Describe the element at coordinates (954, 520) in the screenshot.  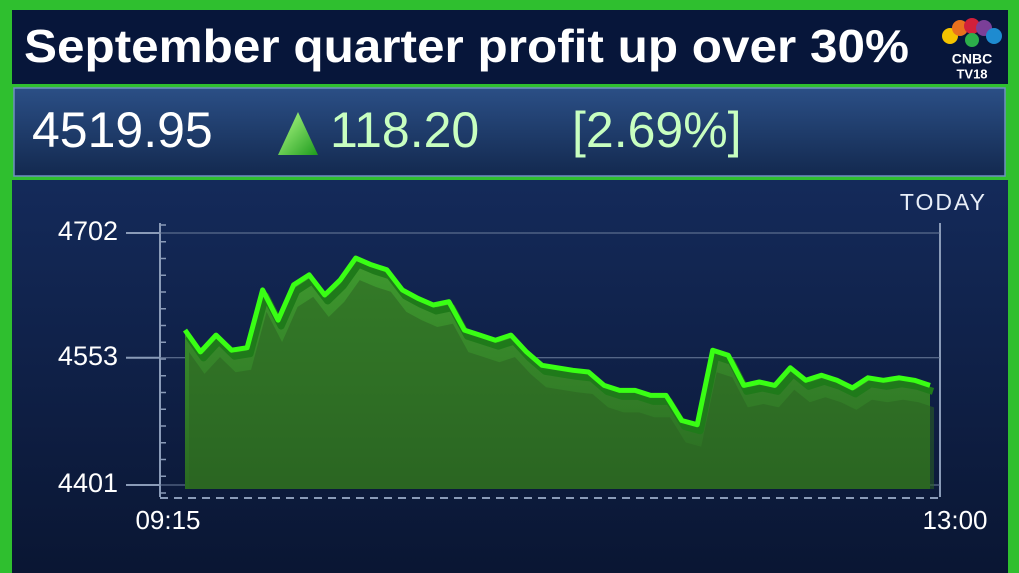
I see `x-tick-label: 13:00` at that location.